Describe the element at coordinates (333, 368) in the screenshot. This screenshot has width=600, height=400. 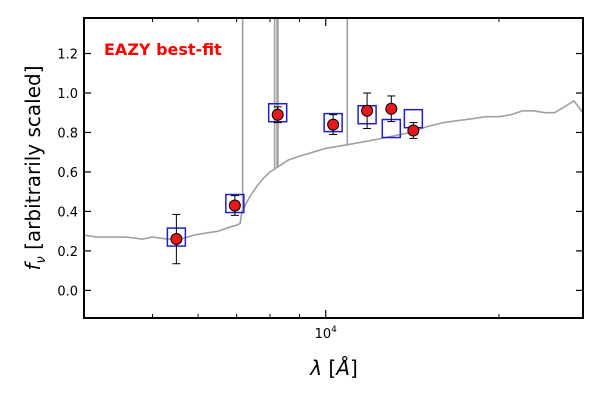
I see `x-axis-label: λ [Å]` at that location.